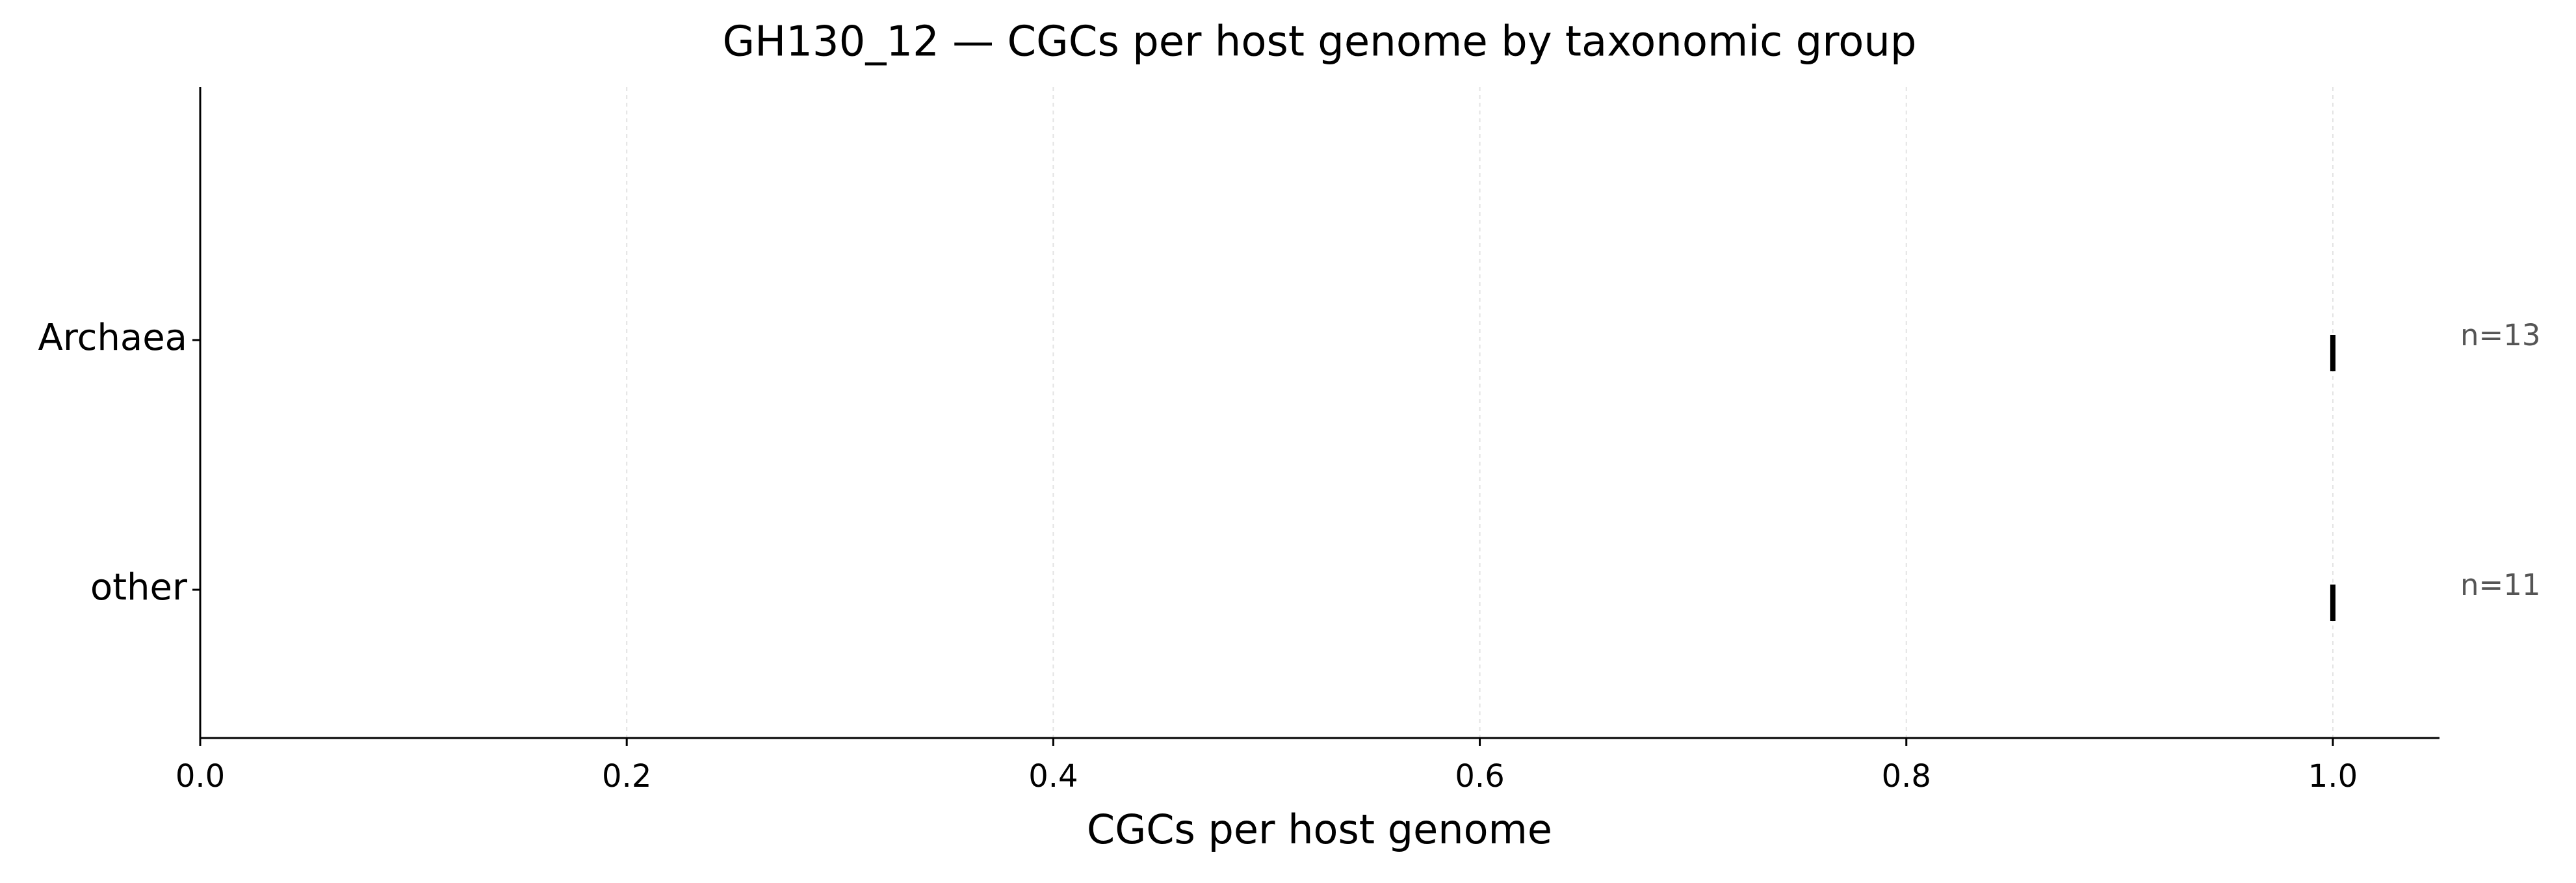  I want to click on x-axis-label: CGCs per host genome, so click(1319, 829).